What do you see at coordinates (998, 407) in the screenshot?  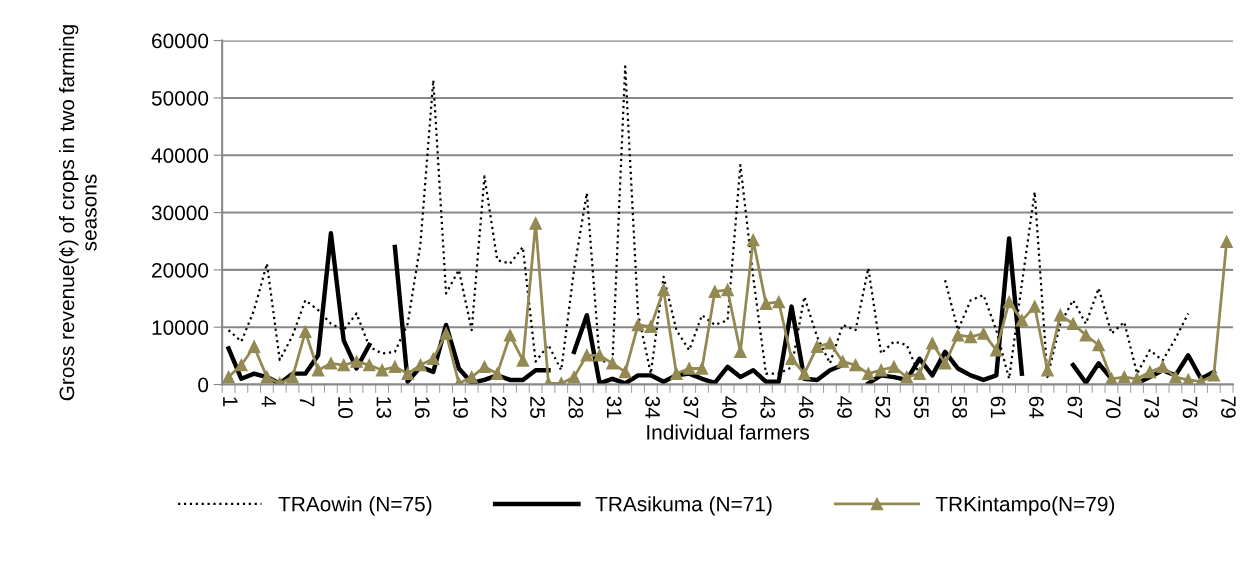 I see `x-tick-label: 61` at bounding box center [998, 407].